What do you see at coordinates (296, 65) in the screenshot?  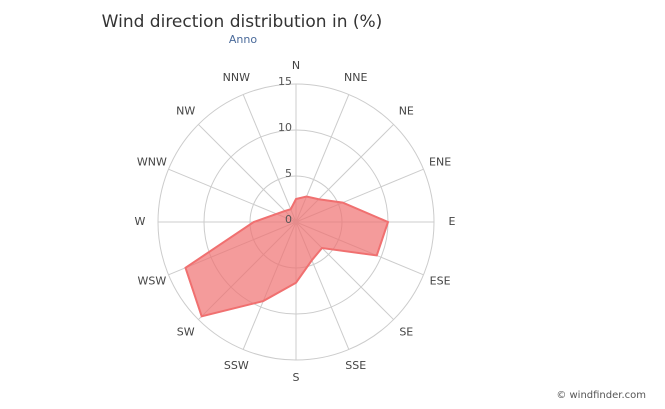 I see `category-label: N` at bounding box center [296, 65].